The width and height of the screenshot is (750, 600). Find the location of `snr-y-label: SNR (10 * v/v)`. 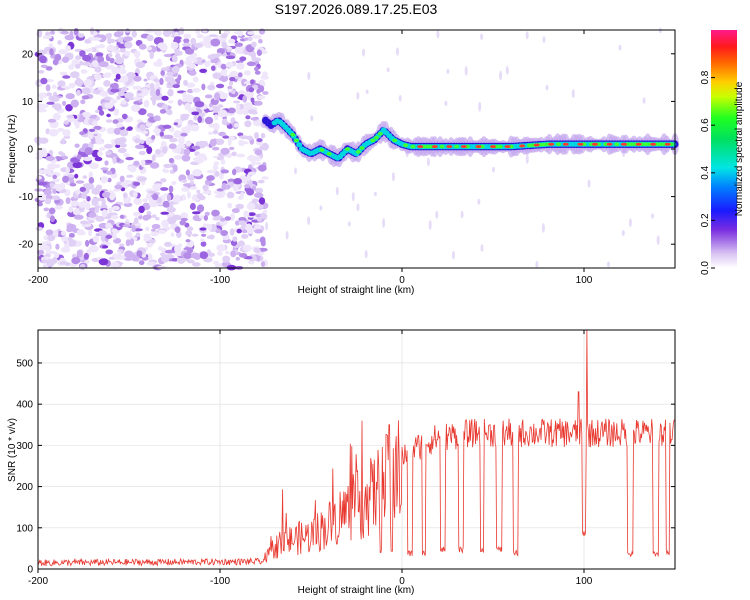

snr-y-label: SNR (10 * v/v) is located at coordinates (12, 450).